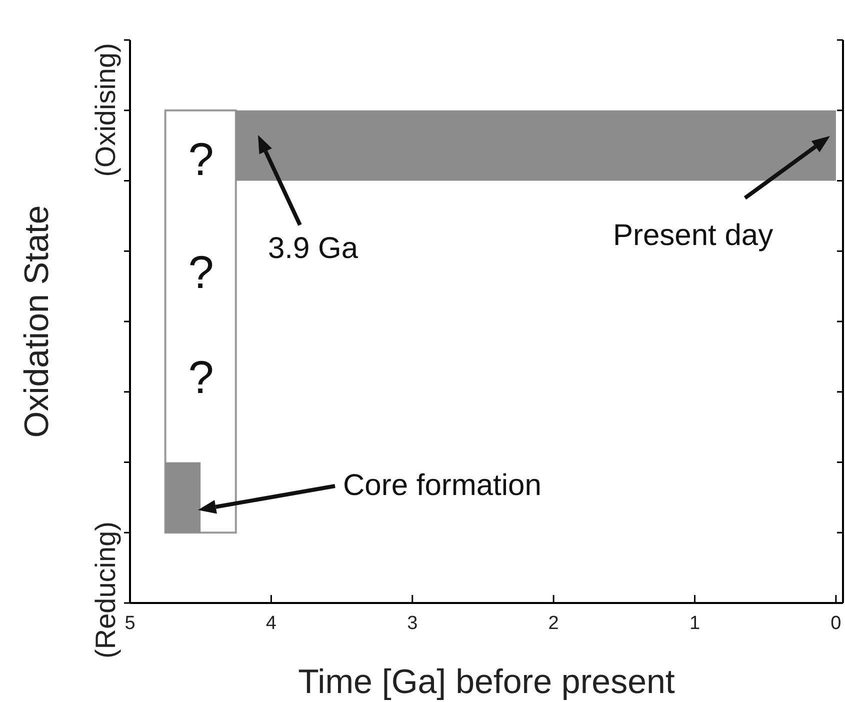 The height and width of the screenshot is (702, 845). Describe the element at coordinates (412, 623) in the screenshot. I see `x-tick-label: 3` at that location.